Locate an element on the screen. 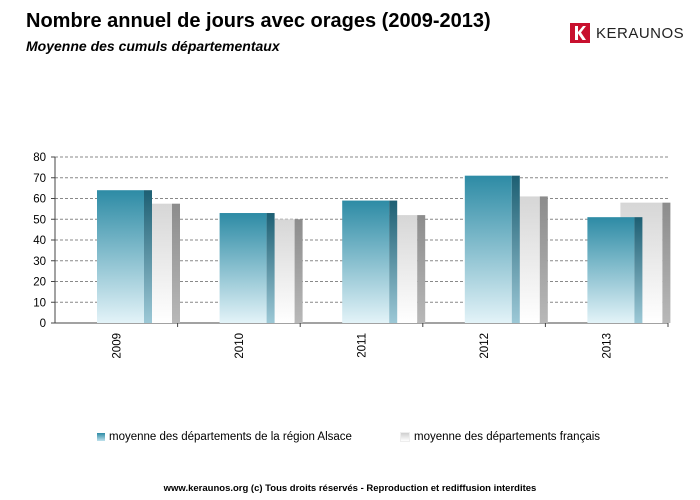 This screenshot has width=700, height=500. y-tick-label: 10 is located at coordinates (39, 303).